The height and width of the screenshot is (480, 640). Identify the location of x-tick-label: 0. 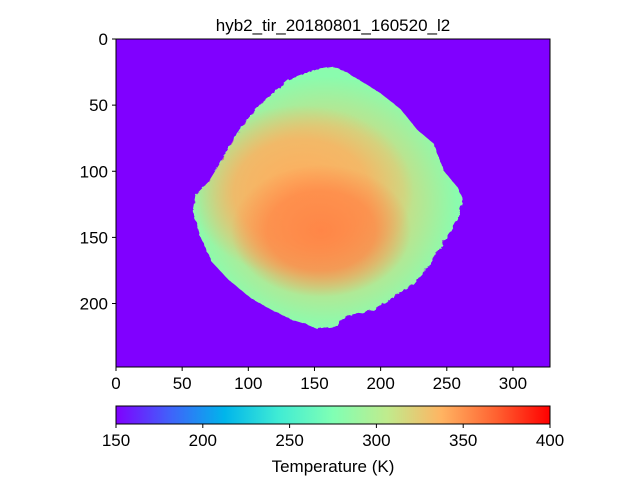
(115, 383).